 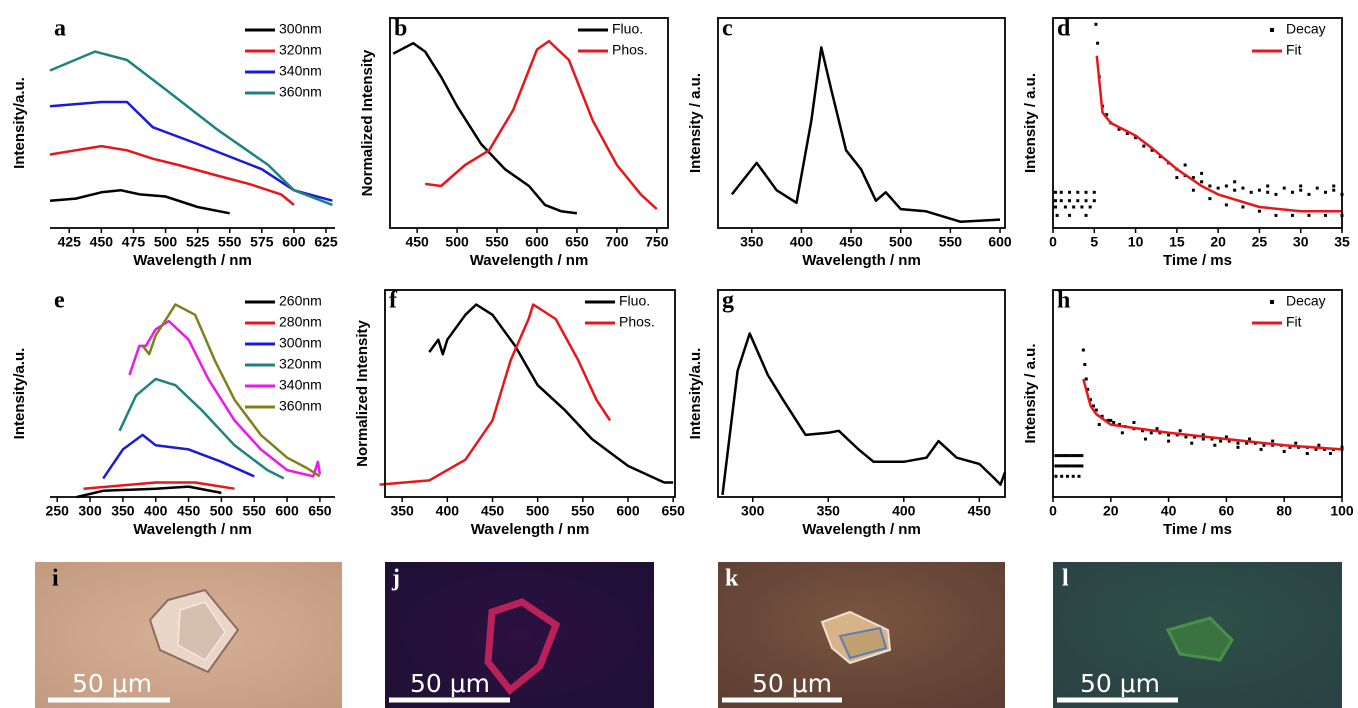 I want to click on y-axis-label: Normalized Intensity, so click(x=367, y=122).